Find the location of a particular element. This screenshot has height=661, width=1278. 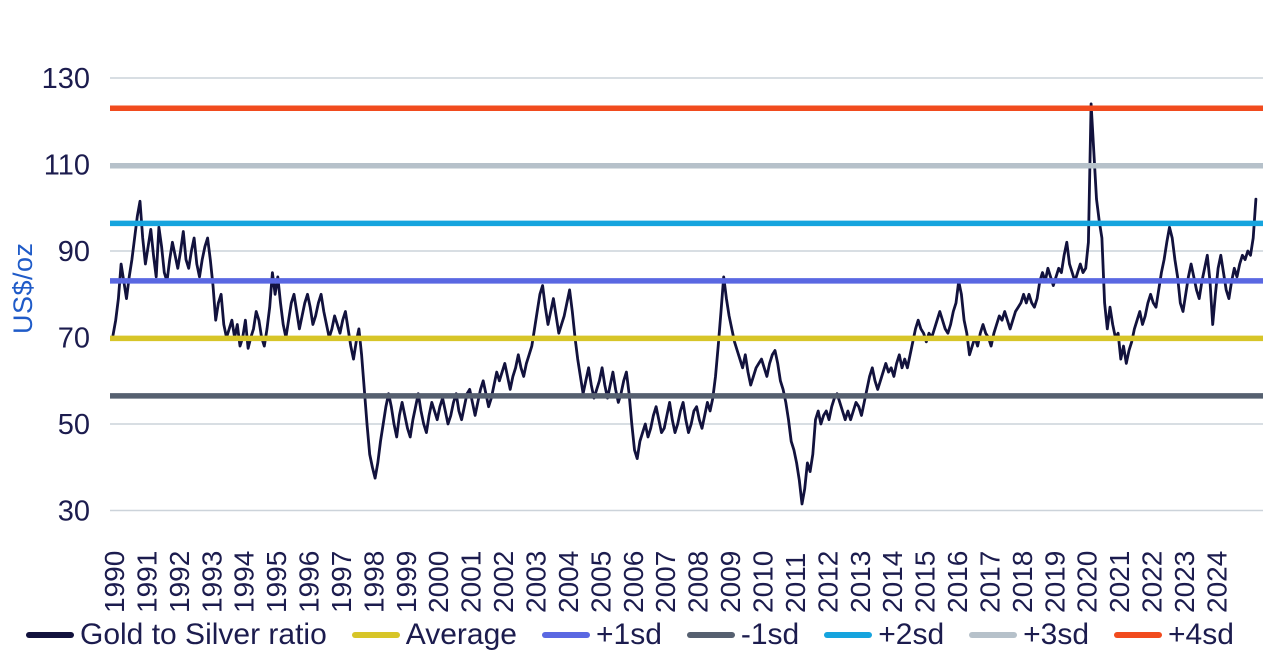

legend-label-gold-to-silver-ratio: Gold to Silver ratio is located at coordinates (203, 634).